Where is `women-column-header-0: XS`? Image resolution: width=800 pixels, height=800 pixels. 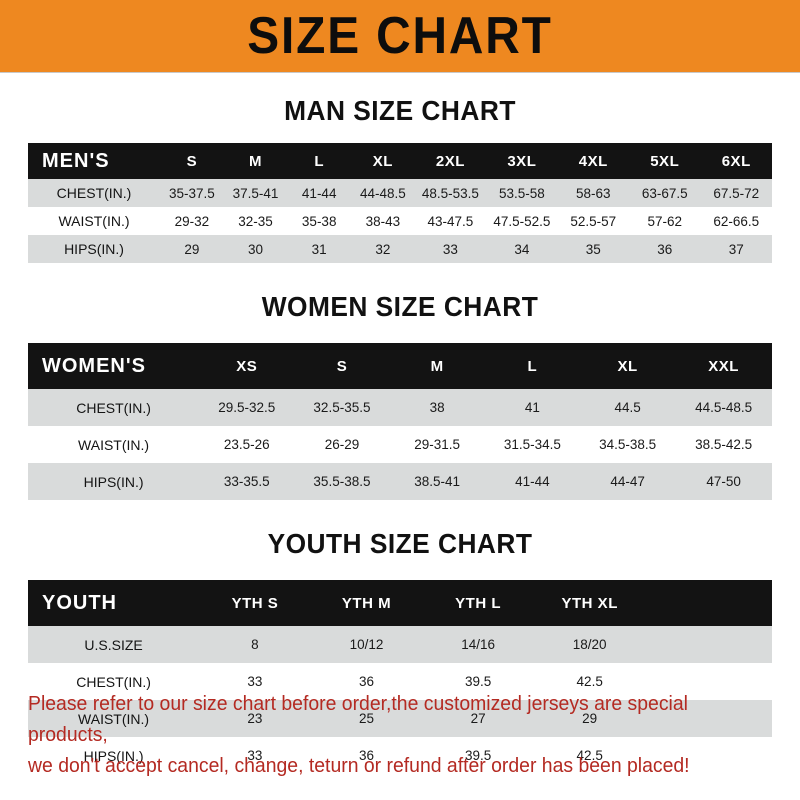 women-column-header-0: XS is located at coordinates (247, 366).